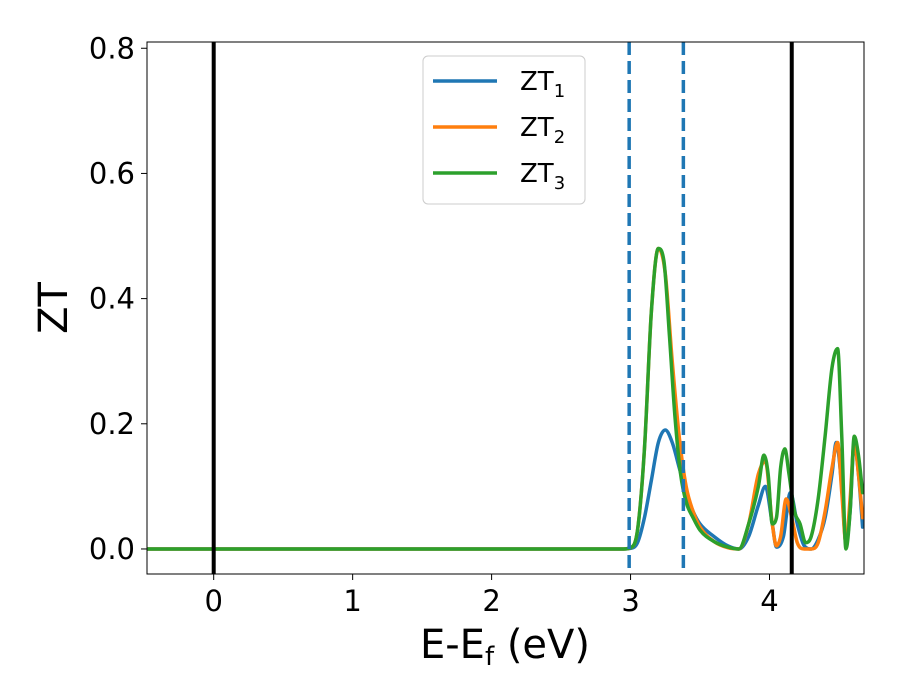 The height and width of the screenshot is (700, 900). What do you see at coordinates (112, 48) in the screenshot?
I see `y-tick-label: 0.8` at bounding box center [112, 48].